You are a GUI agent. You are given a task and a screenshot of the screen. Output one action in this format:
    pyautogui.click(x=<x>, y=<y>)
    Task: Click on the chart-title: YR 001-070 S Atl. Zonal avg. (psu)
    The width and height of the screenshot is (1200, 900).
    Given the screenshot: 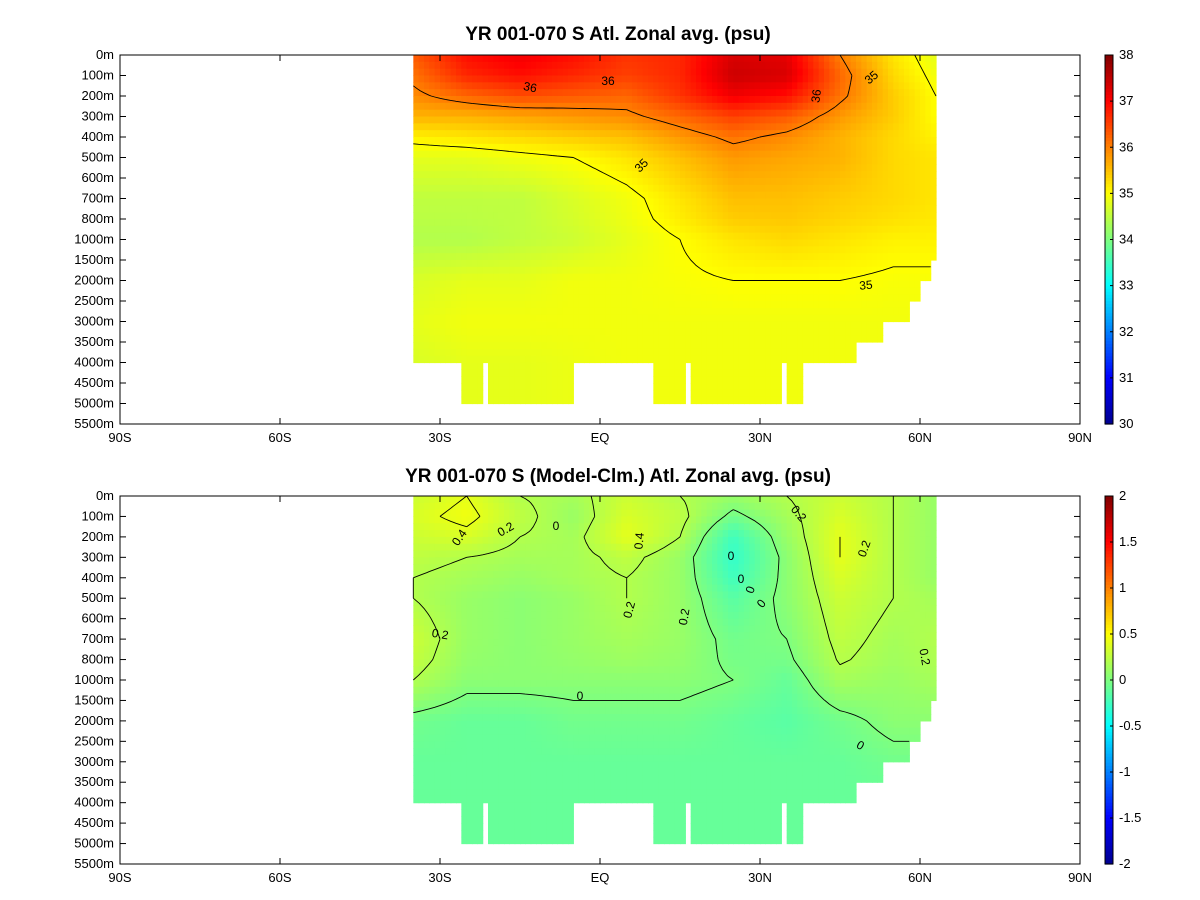 What is the action you would take?
    pyautogui.click(x=617, y=34)
    